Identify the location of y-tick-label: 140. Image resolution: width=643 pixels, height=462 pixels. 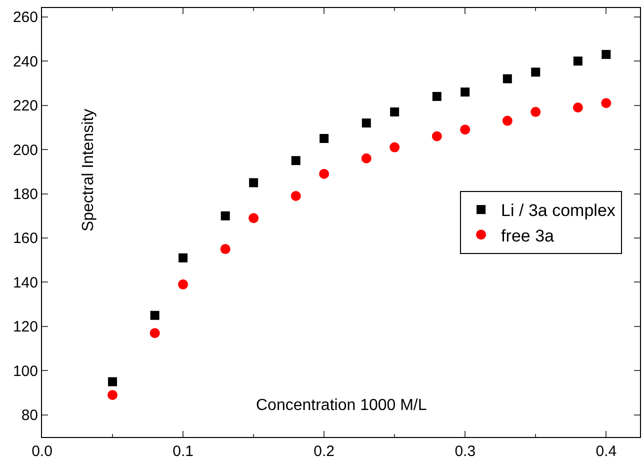
(25, 283).